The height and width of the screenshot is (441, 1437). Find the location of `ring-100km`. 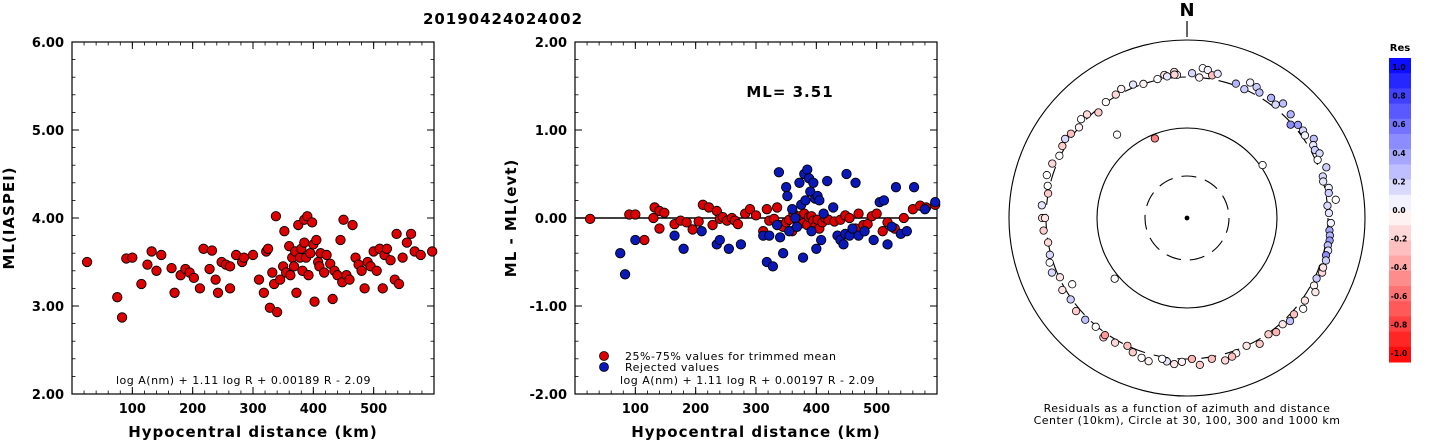

ring-100km is located at coordinates (1187, 218).